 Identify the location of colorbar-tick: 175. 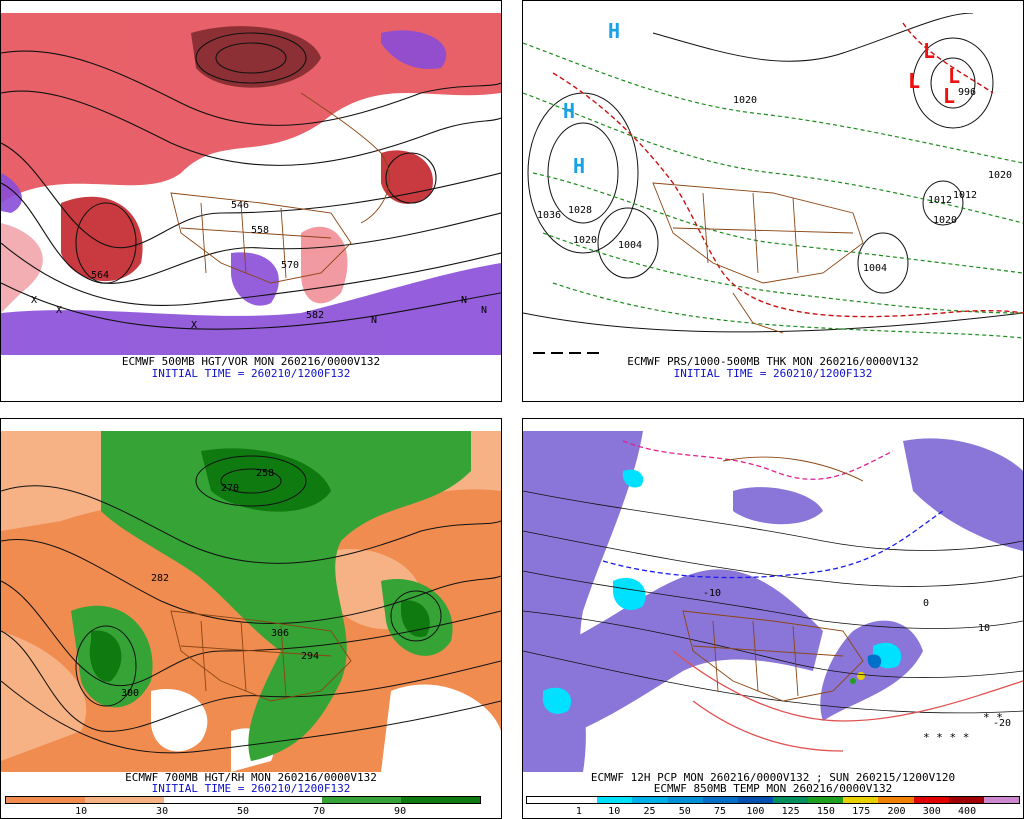
(861, 811).